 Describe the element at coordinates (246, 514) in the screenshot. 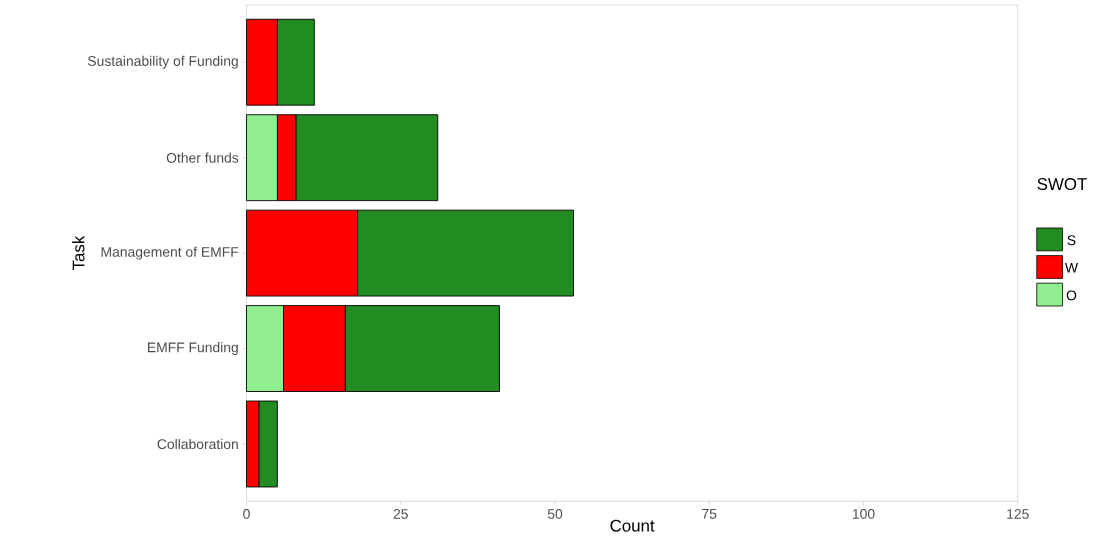

I see `x-tick-label: 0` at that location.